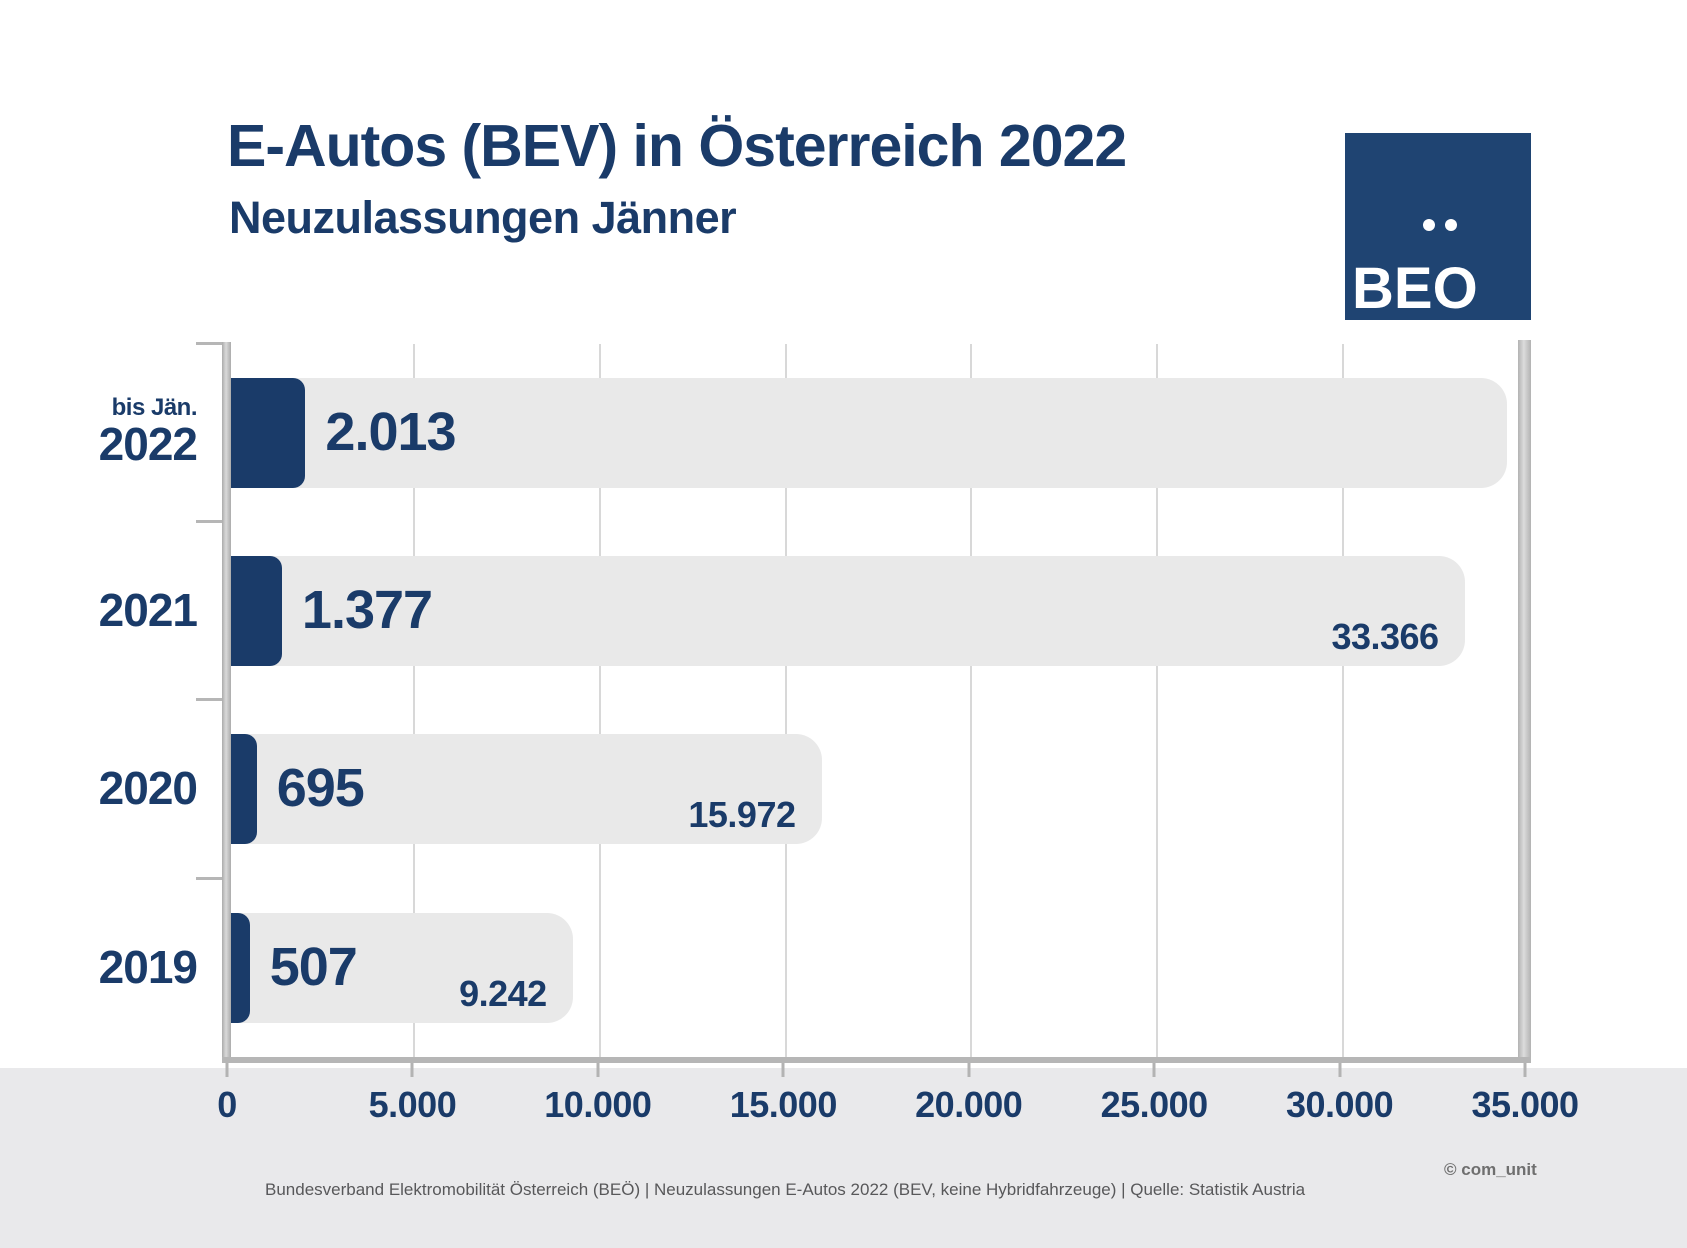 The width and height of the screenshot is (1687, 1248). I want to click on x-axis-line, so click(876, 1060).